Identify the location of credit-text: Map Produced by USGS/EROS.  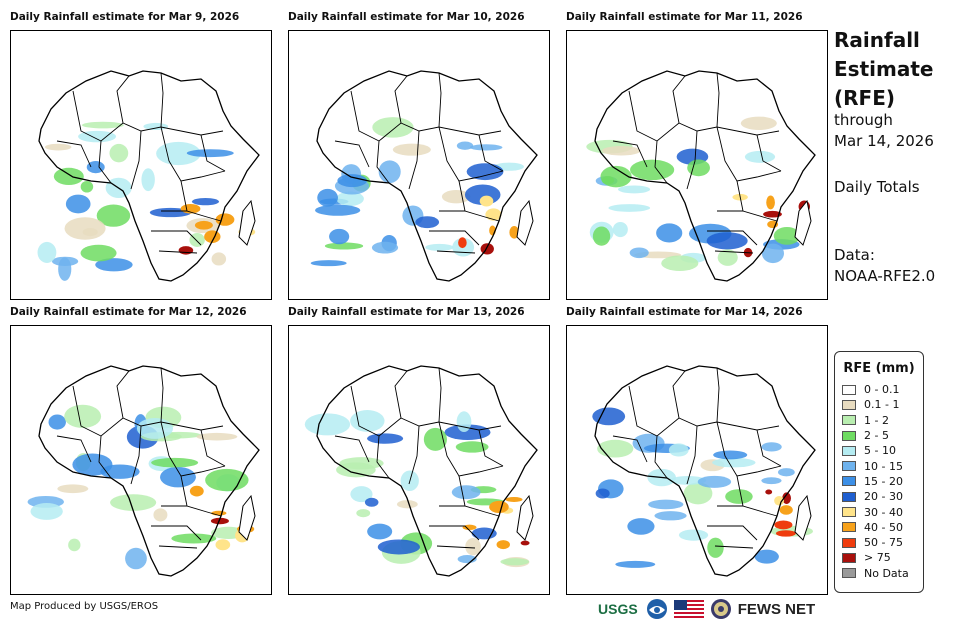
(84, 606).